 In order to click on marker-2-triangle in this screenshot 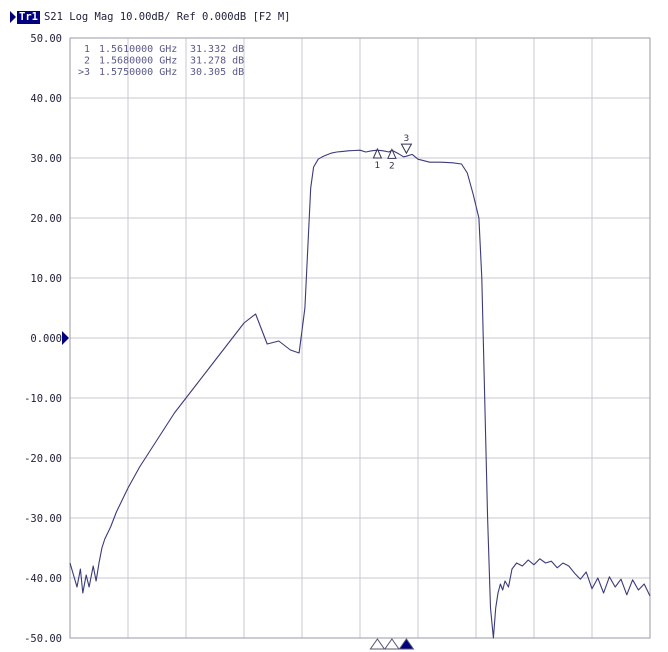, I will do `click(392, 153)`.